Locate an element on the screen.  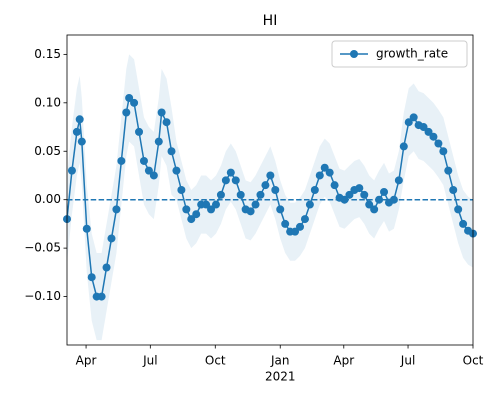
legend-marker is located at coordinates (354, 54).